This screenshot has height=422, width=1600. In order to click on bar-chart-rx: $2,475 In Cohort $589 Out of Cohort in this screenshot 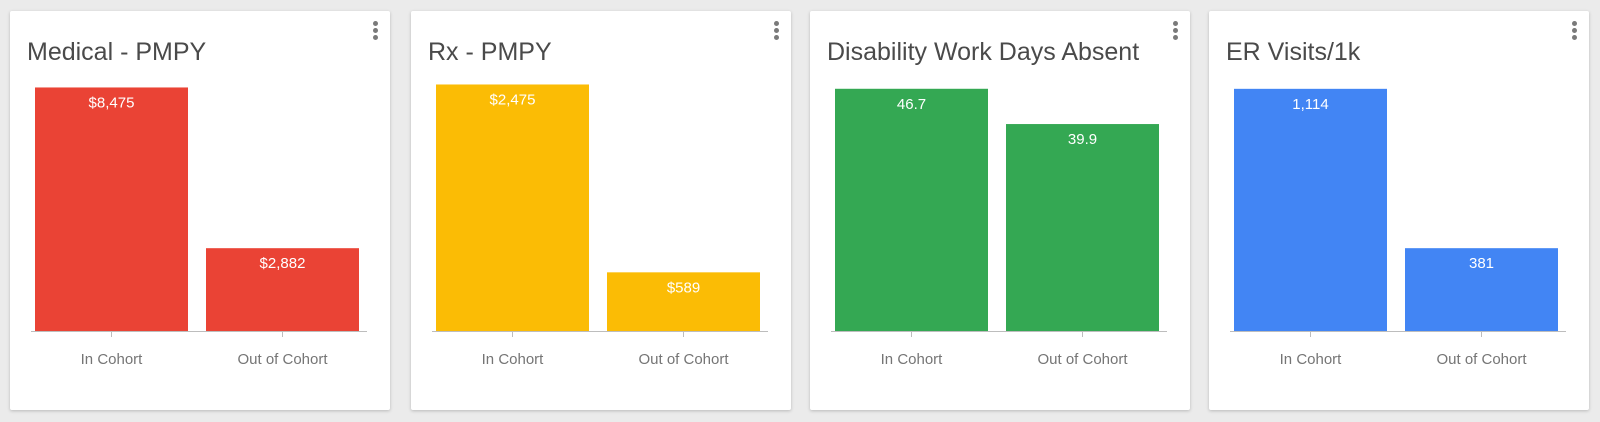, I will do `click(600, 226)`.